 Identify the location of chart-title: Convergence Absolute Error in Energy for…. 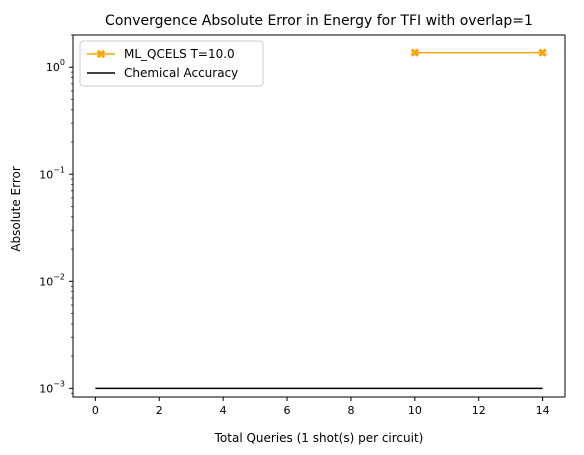
(319, 21).